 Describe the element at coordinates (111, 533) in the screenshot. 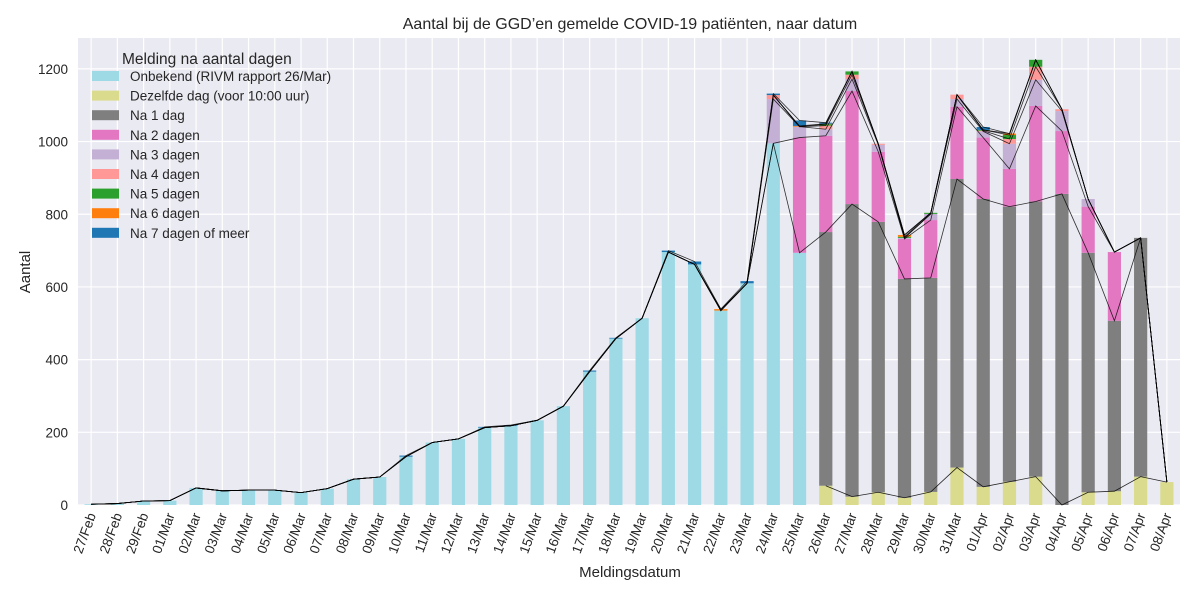

I see `x-tick-label: 28/Feb` at that location.